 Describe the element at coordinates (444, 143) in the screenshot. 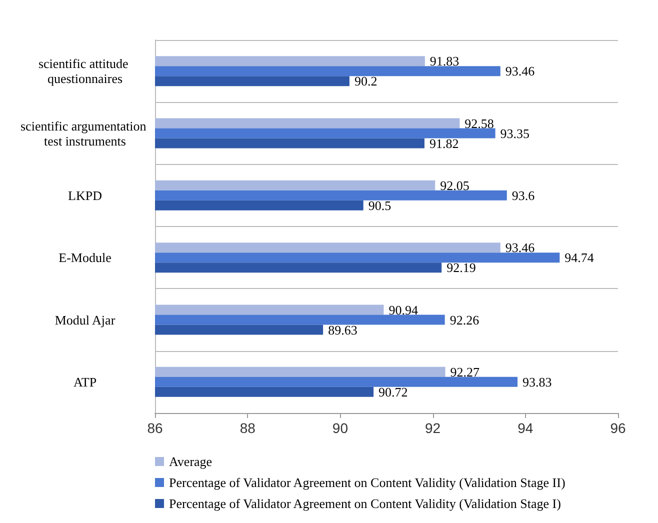

I see `data-label: 91.82` at that location.